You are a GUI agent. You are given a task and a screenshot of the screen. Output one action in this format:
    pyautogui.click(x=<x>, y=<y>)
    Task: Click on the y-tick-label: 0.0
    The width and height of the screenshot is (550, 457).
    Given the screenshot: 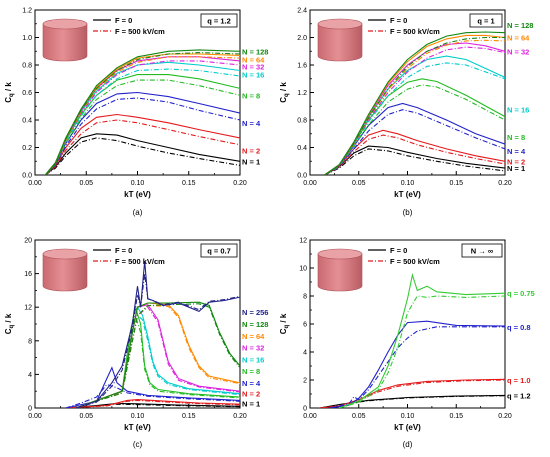 What is the action you would take?
    pyautogui.click(x=302, y=176)
    